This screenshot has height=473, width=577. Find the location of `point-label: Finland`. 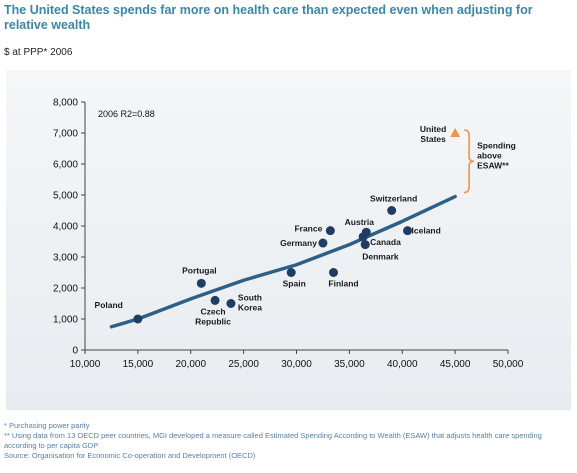

point-label: Finland is located at coordinates (343, 284).